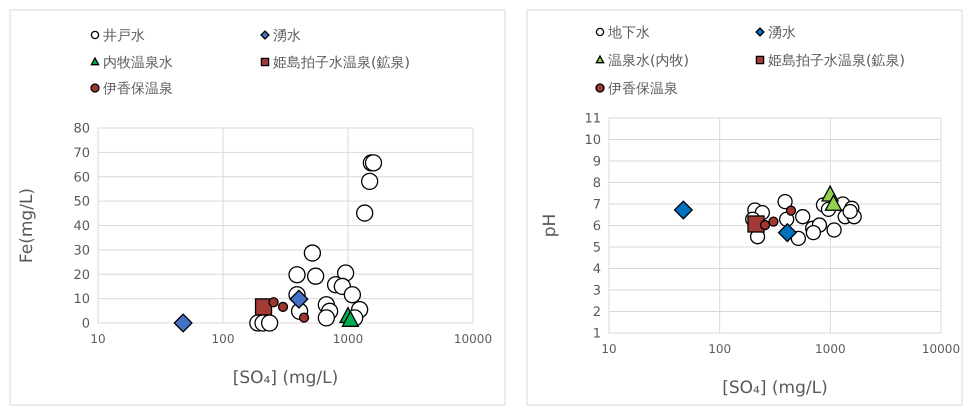  What do you see at coordinates (596, 226) in the screenshot?
I see `y-tick-label: 6` at bounding box center [596, 226].